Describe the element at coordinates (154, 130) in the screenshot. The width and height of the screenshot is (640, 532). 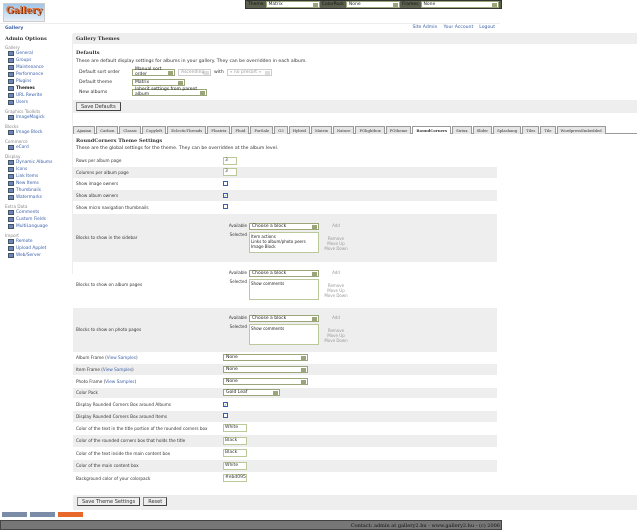
I see `tab-copyleft: Copyleft` at that location.